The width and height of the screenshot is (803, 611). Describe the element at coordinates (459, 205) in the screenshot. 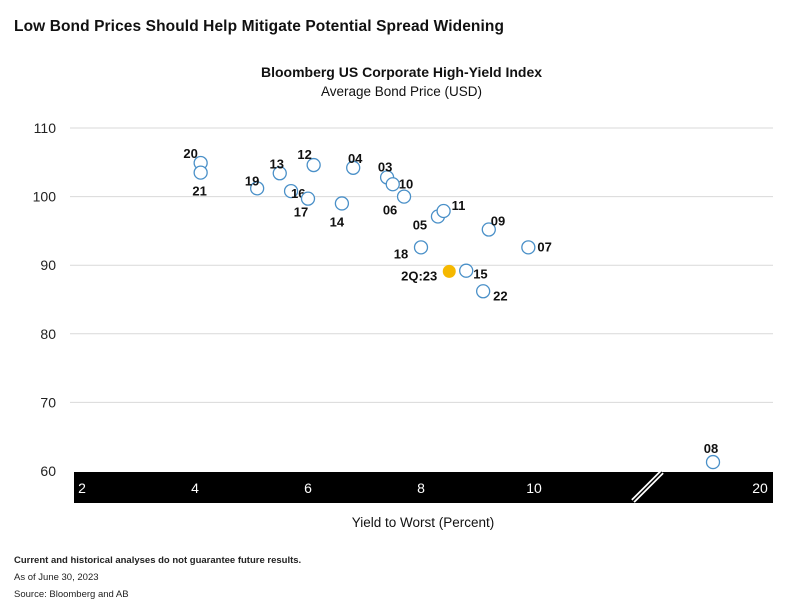

I see `data-label: 11` at that location.